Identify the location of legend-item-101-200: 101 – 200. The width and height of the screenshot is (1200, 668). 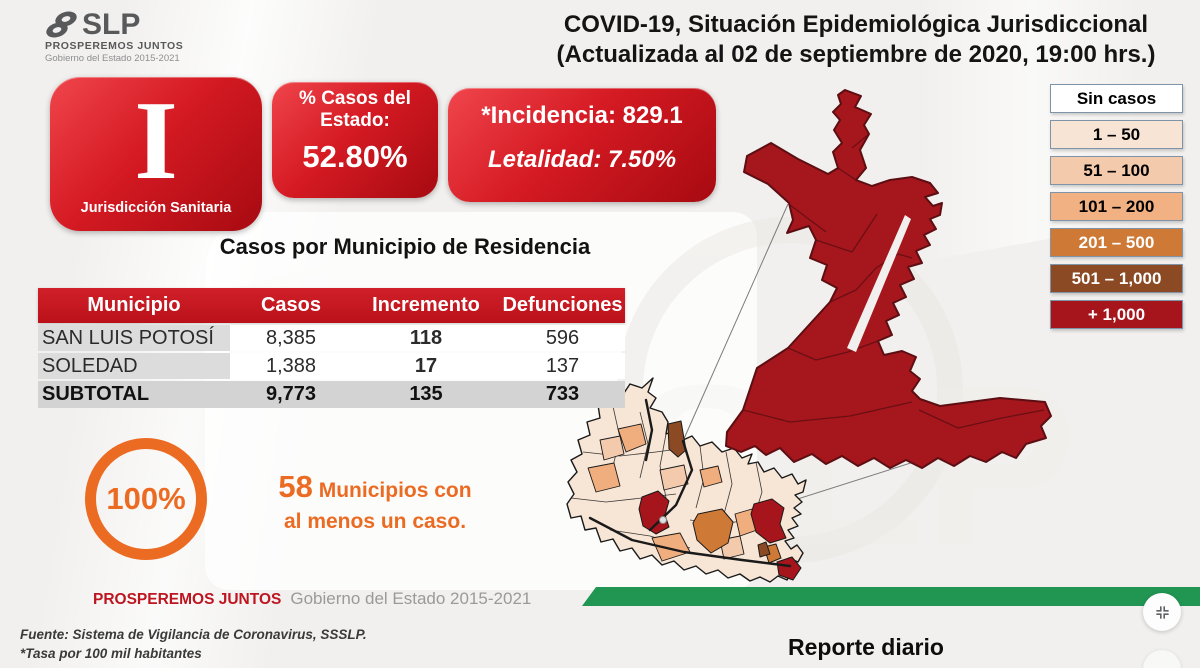
(1116, 206).